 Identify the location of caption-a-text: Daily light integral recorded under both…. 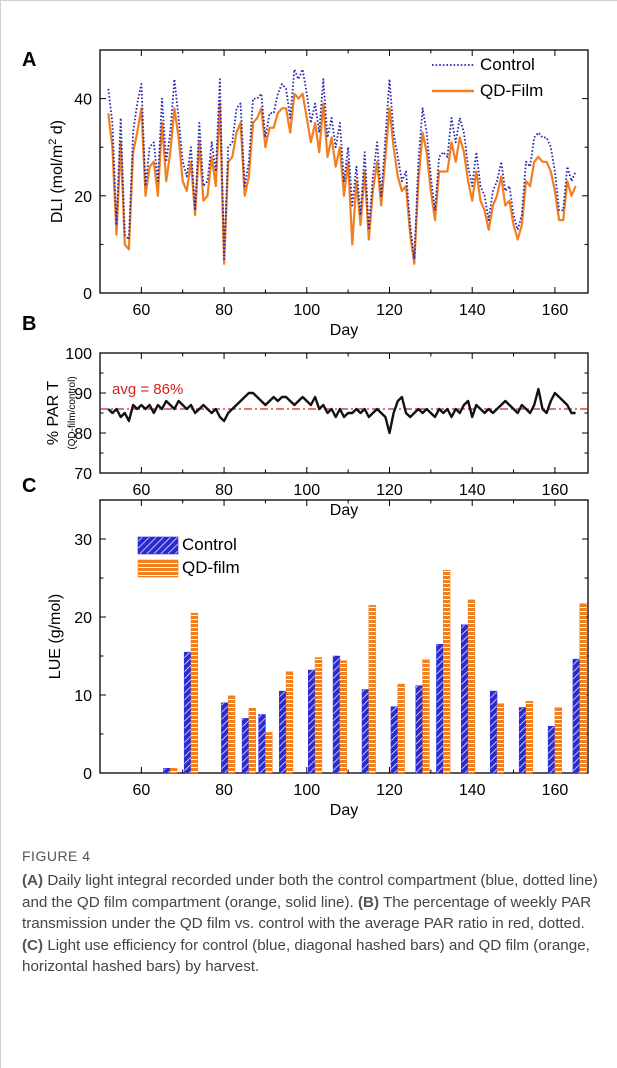
(310, 891).